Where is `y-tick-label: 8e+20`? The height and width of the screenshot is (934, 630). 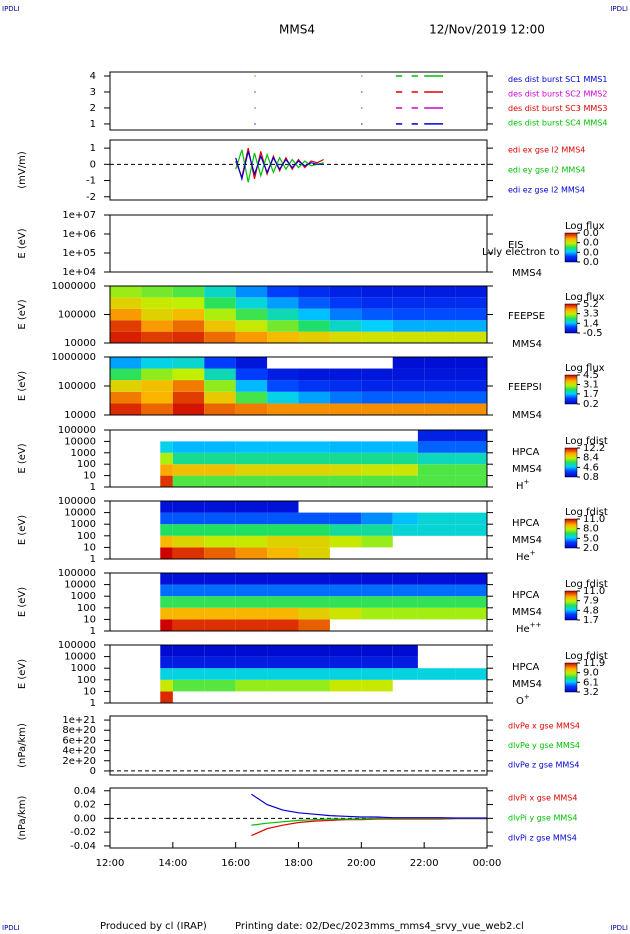 y-tick-label: 8e+20 is located at coordinates (79, 730).